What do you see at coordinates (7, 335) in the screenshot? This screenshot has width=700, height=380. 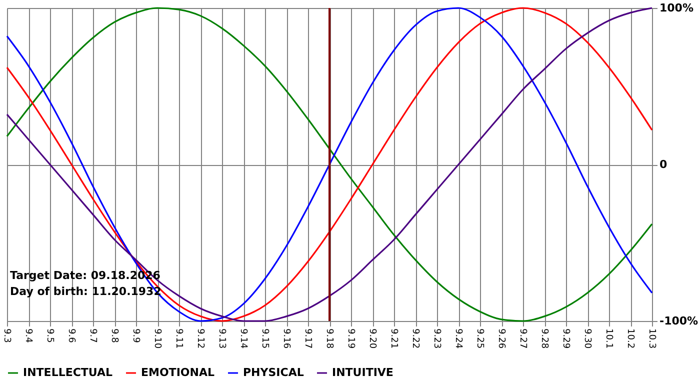 I see `x-tick-label: 9.3` at bounding box center [7, 335].